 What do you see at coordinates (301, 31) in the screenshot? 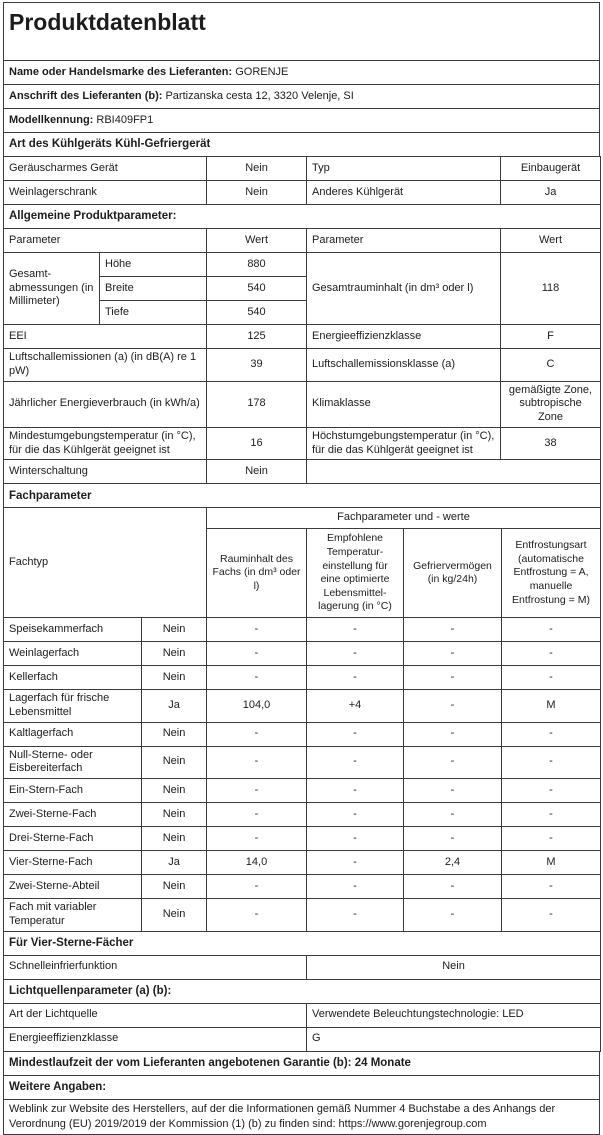
I see `page-title: Produktdatenblatt` at bounding box center [301, 31].